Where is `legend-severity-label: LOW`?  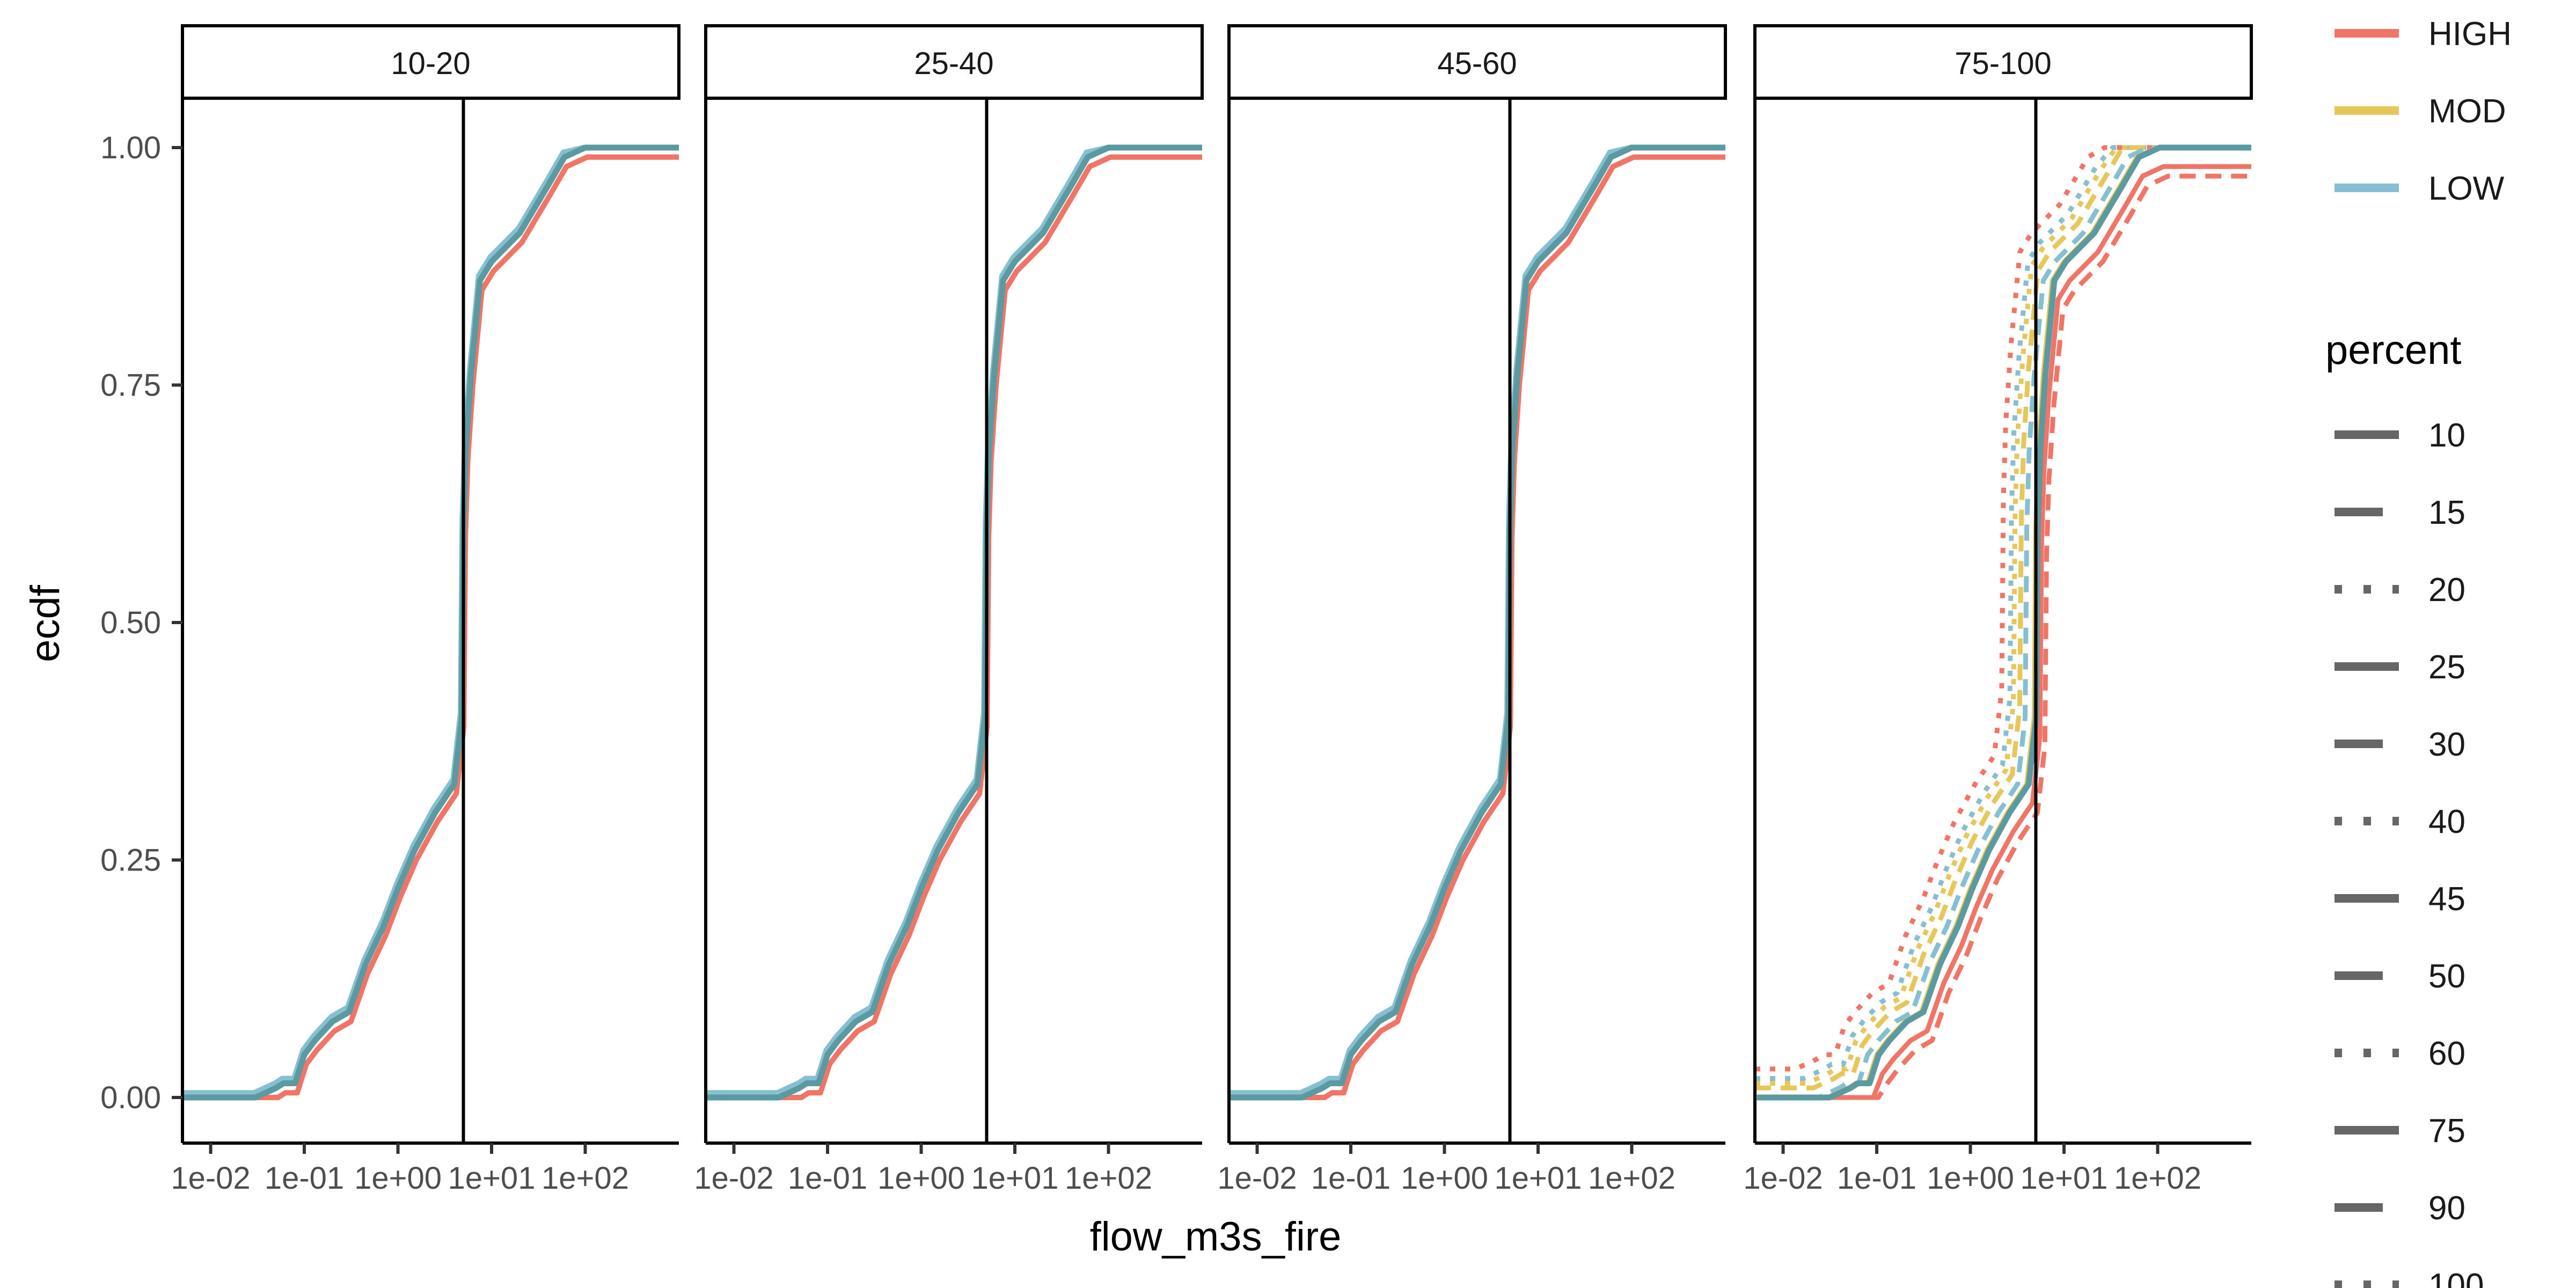 legend-severity-label: LOW is located at coordinates (2466, 188).